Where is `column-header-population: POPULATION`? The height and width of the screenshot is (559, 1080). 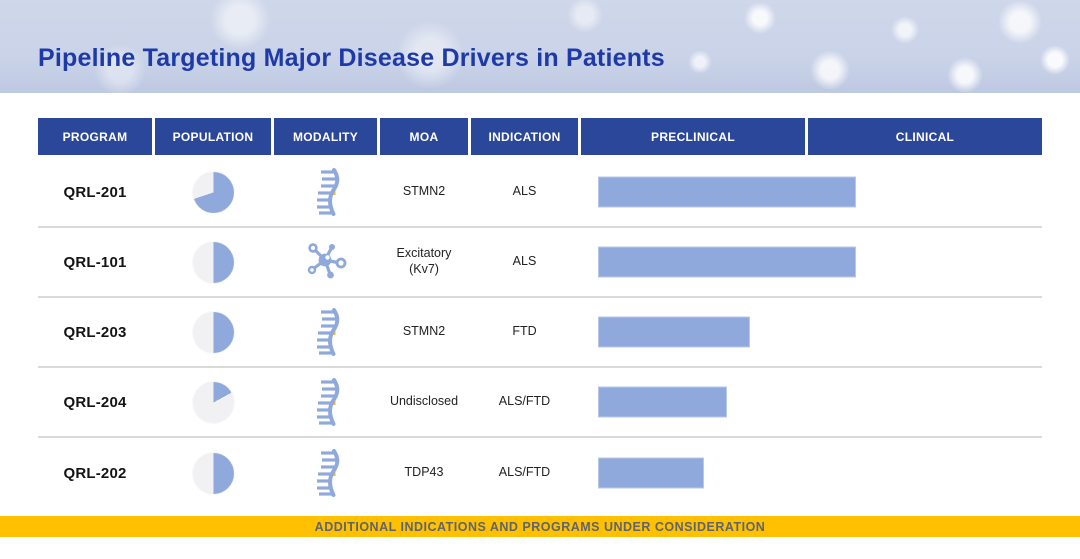
column-header-population: POPULATION is located at coordinates (213, 136).